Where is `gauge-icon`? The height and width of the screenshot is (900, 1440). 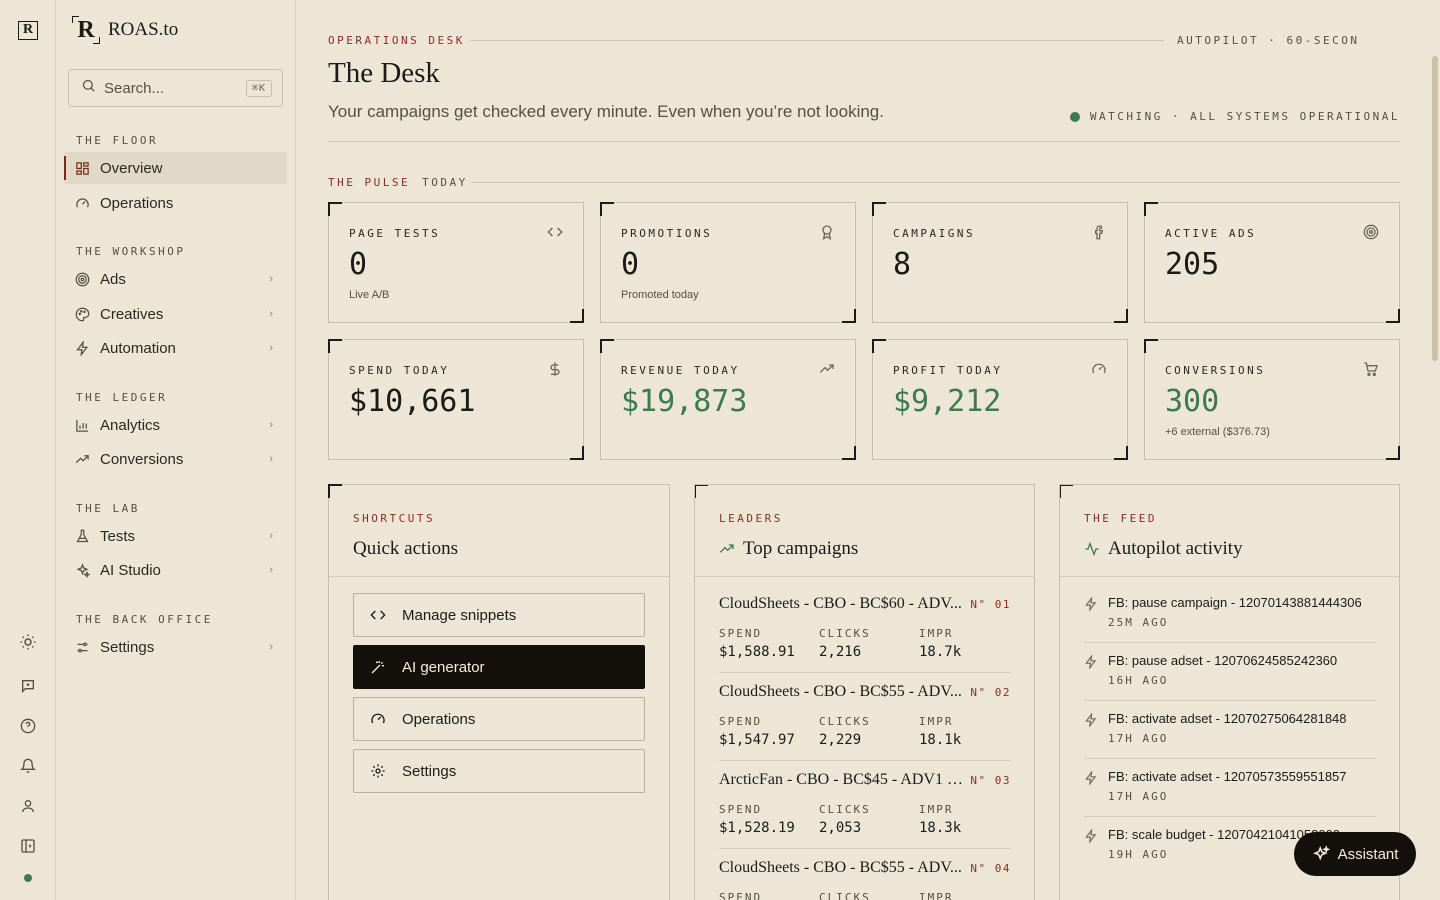 gauge-icon is located at coordinates (1099, 369).